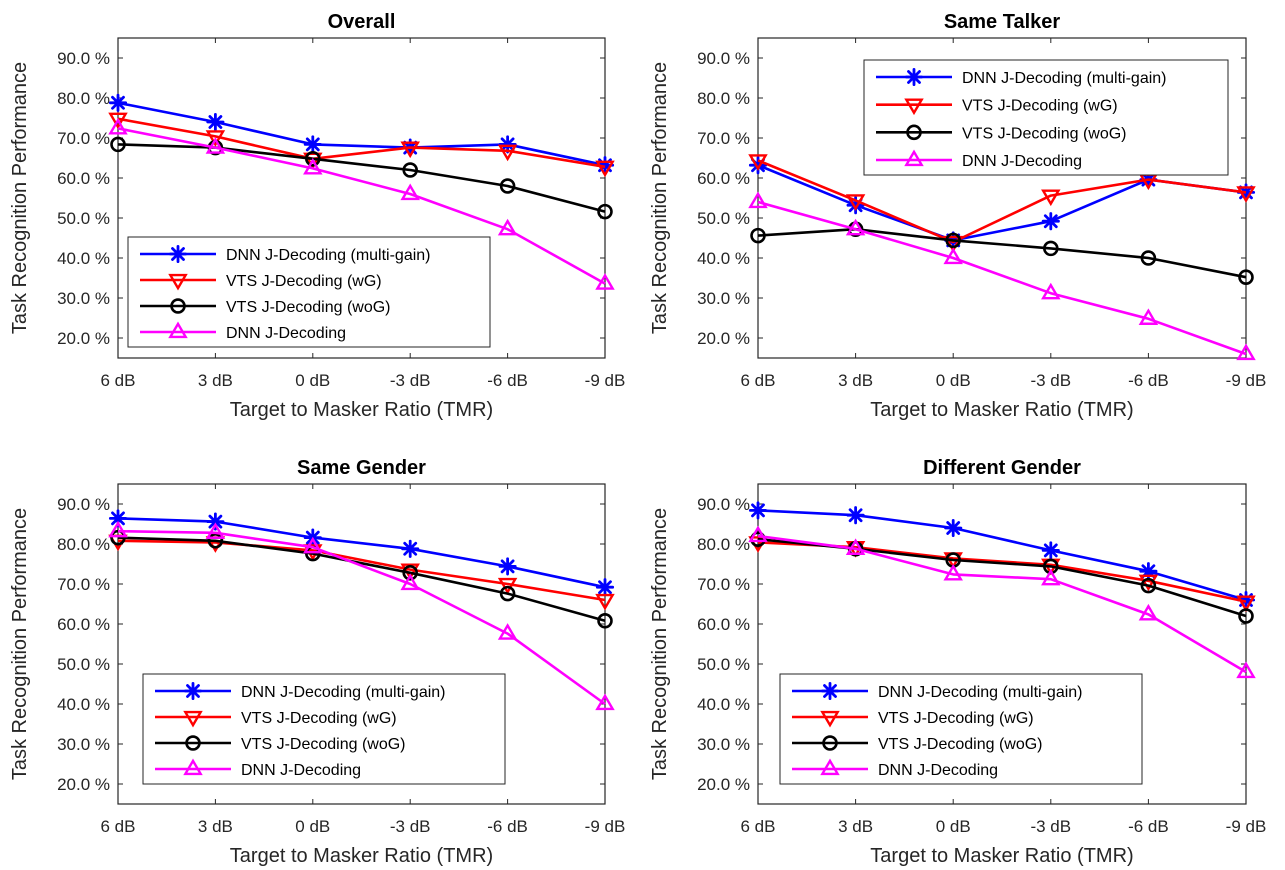 This screenshot has height=870, width=1285. I want to click on legend-box, so click(324, 729).